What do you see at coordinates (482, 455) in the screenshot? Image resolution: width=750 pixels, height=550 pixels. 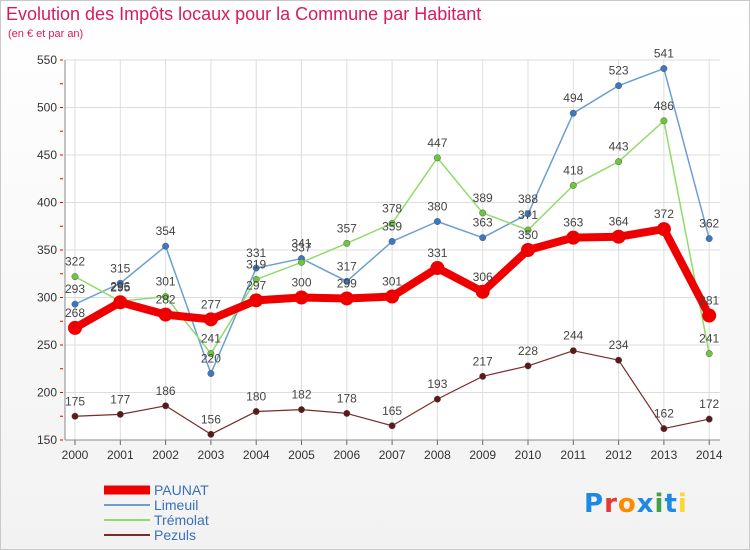 I see `x-tick-label: 2009` at bounding box center [482, 455].